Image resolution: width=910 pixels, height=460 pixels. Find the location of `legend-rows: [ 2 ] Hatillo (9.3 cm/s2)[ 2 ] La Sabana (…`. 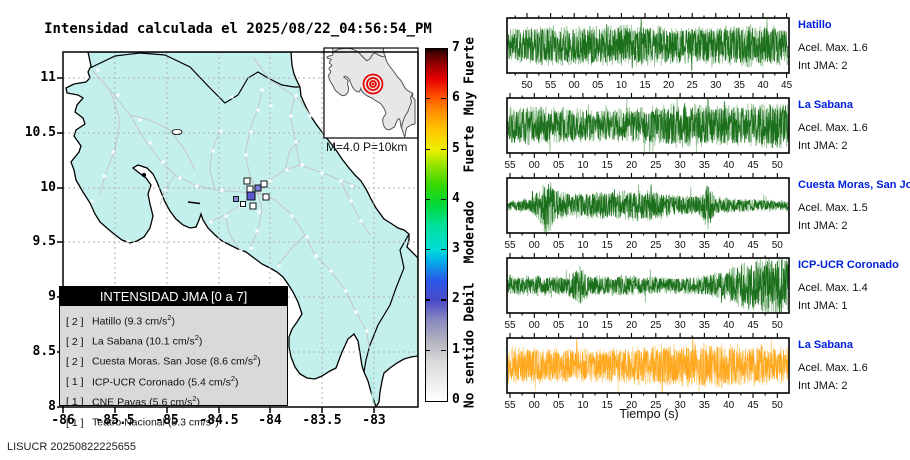

legend-rows: [ 2 ] Hatillo (9.3 cm/s2)[ 2 ] La Sabana (… is located at coordinates (173, 368).